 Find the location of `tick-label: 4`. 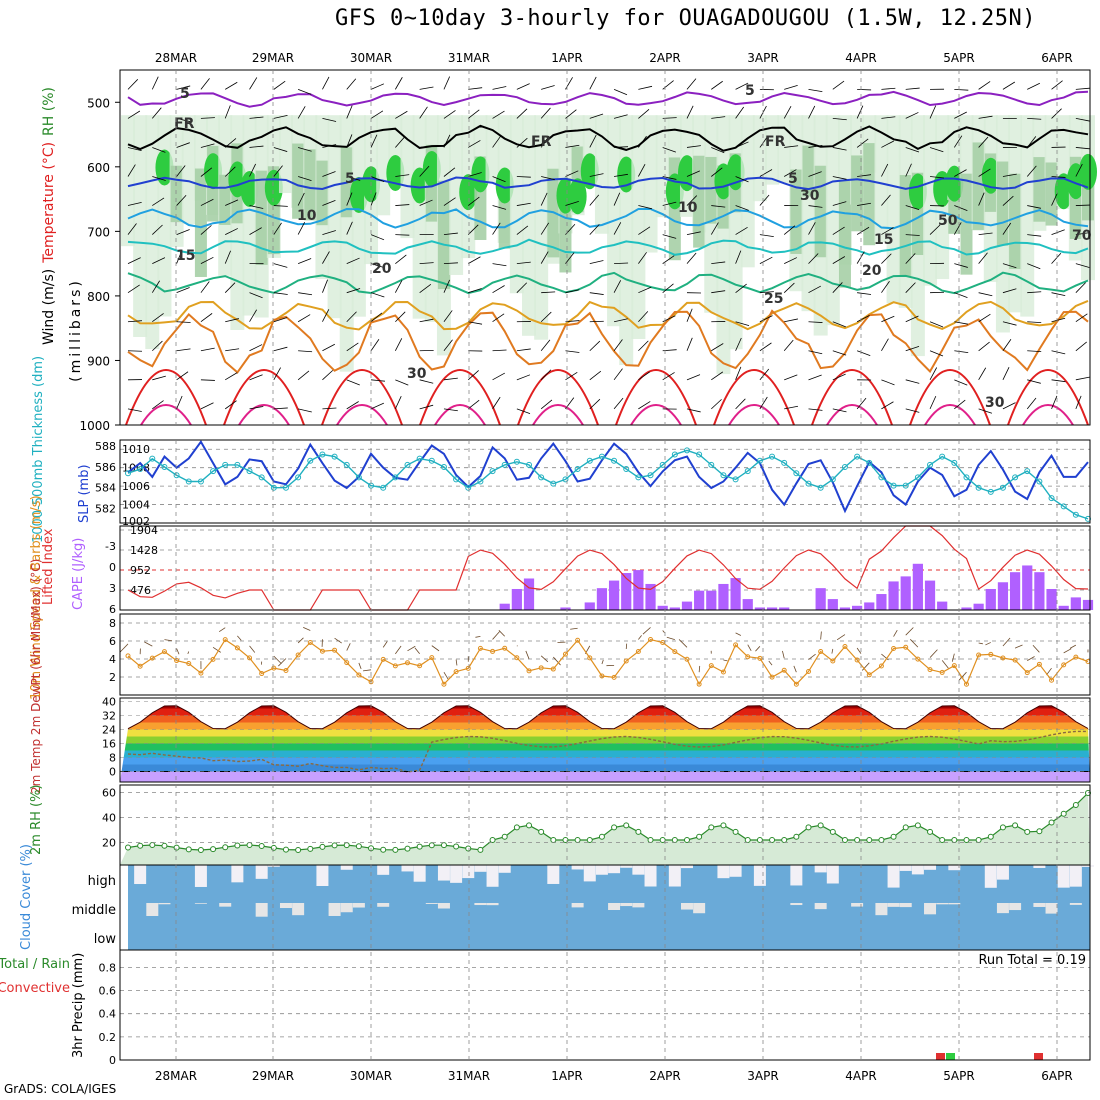

tick-label: 4 is located at coordinates (112, 659).